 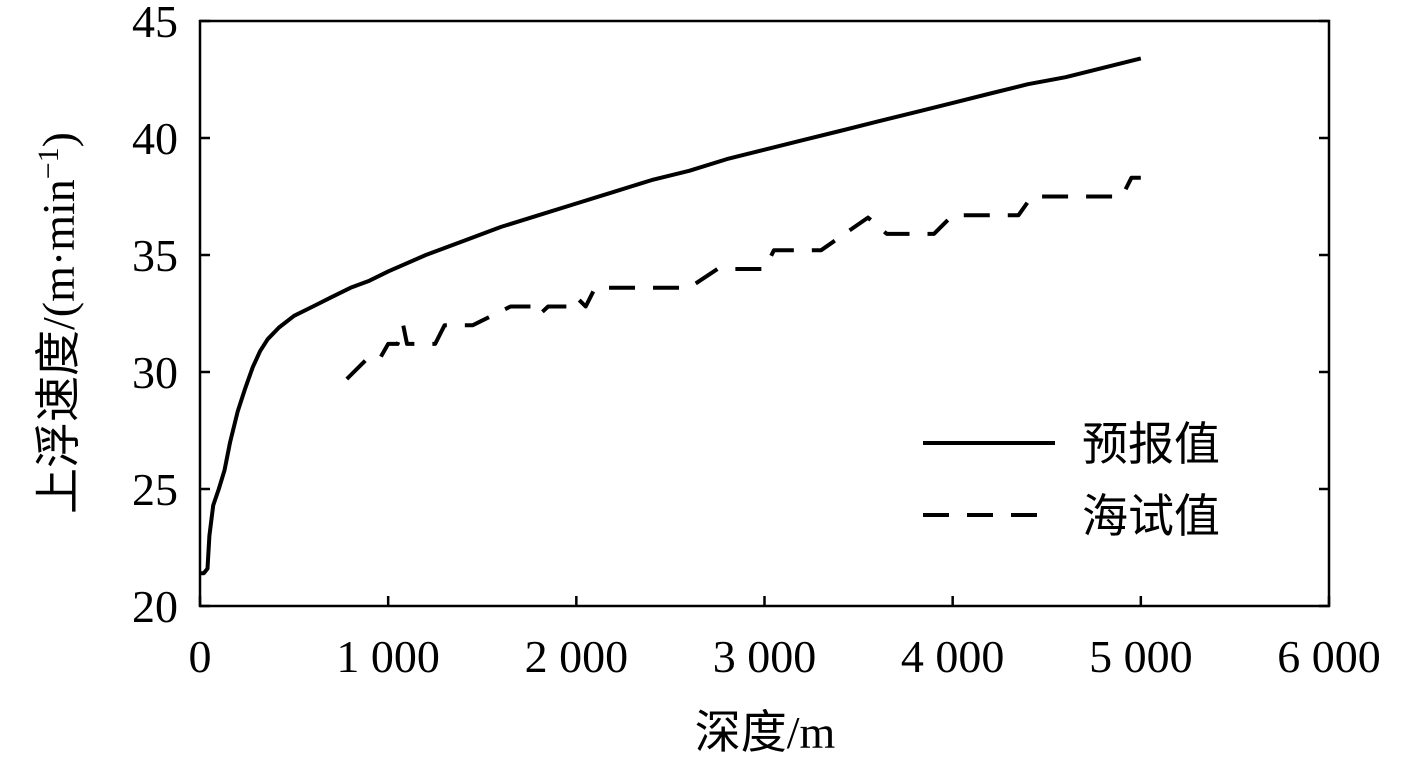 What do you see at coordinates (1141, 656) in the screenshot?
I see `x-tick-label: 5 000` at bounding box center [1141, 656].